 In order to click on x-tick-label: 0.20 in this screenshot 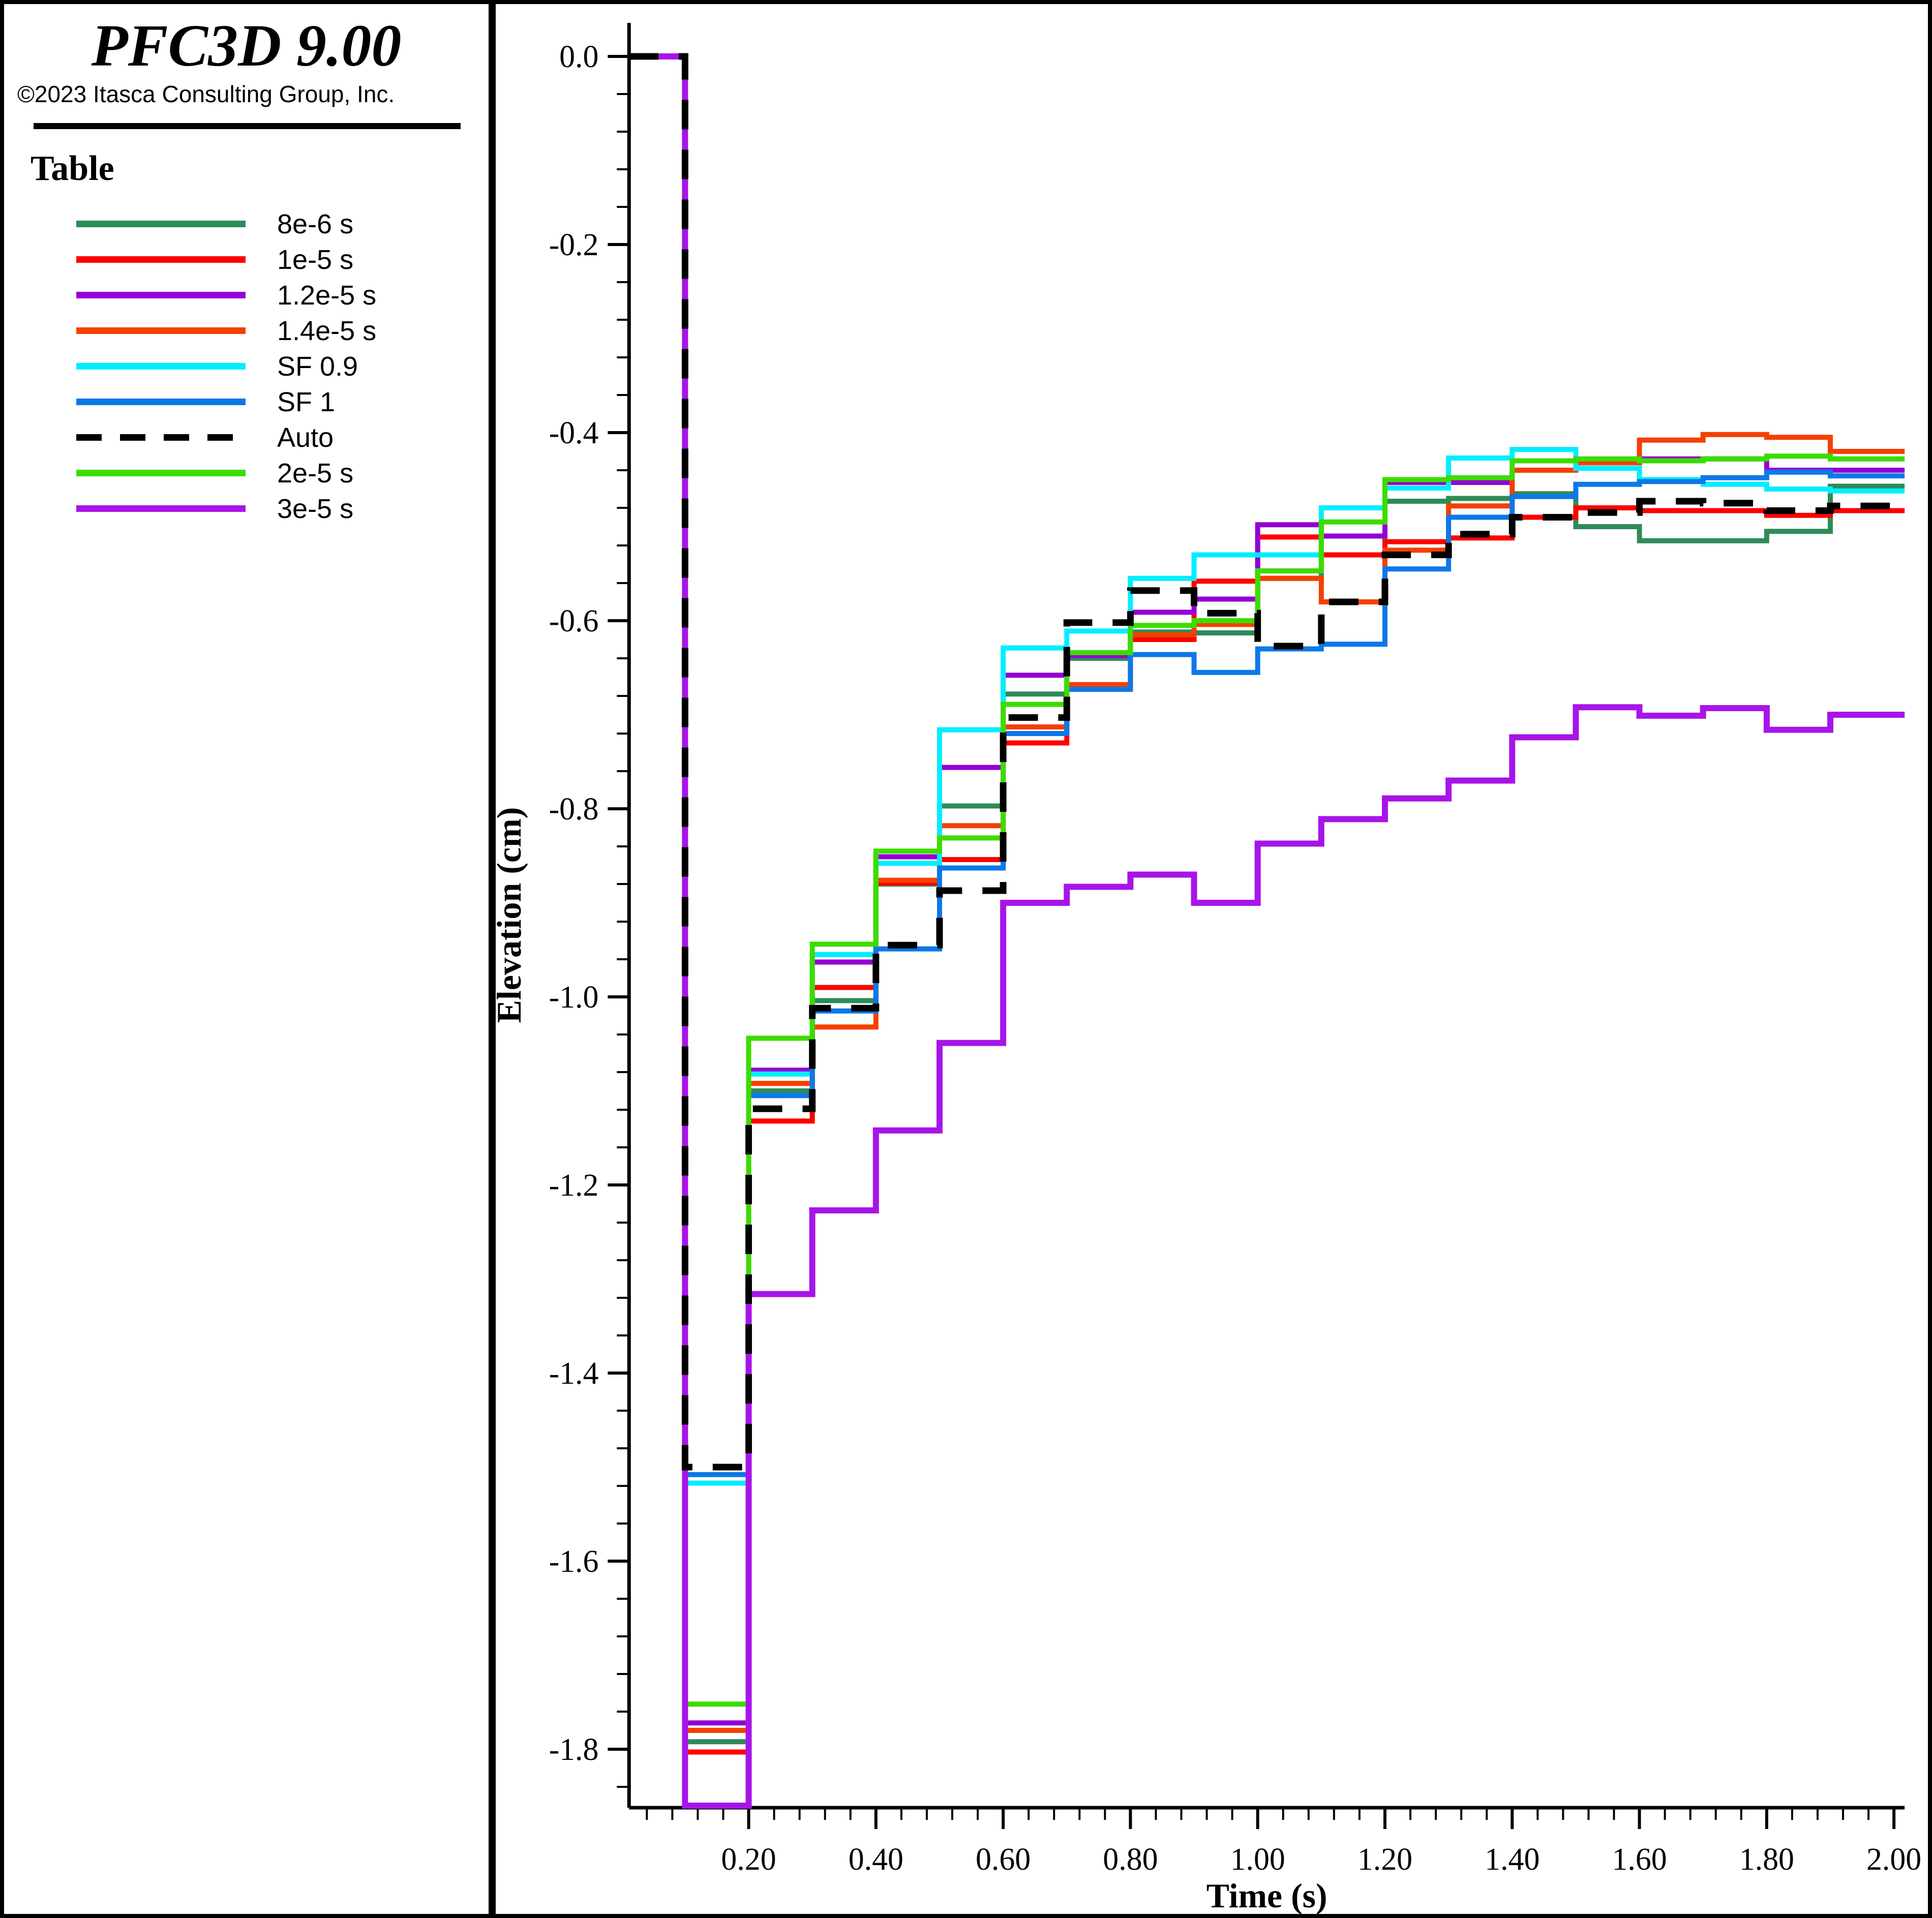, I will do `click(749, 1859)`.